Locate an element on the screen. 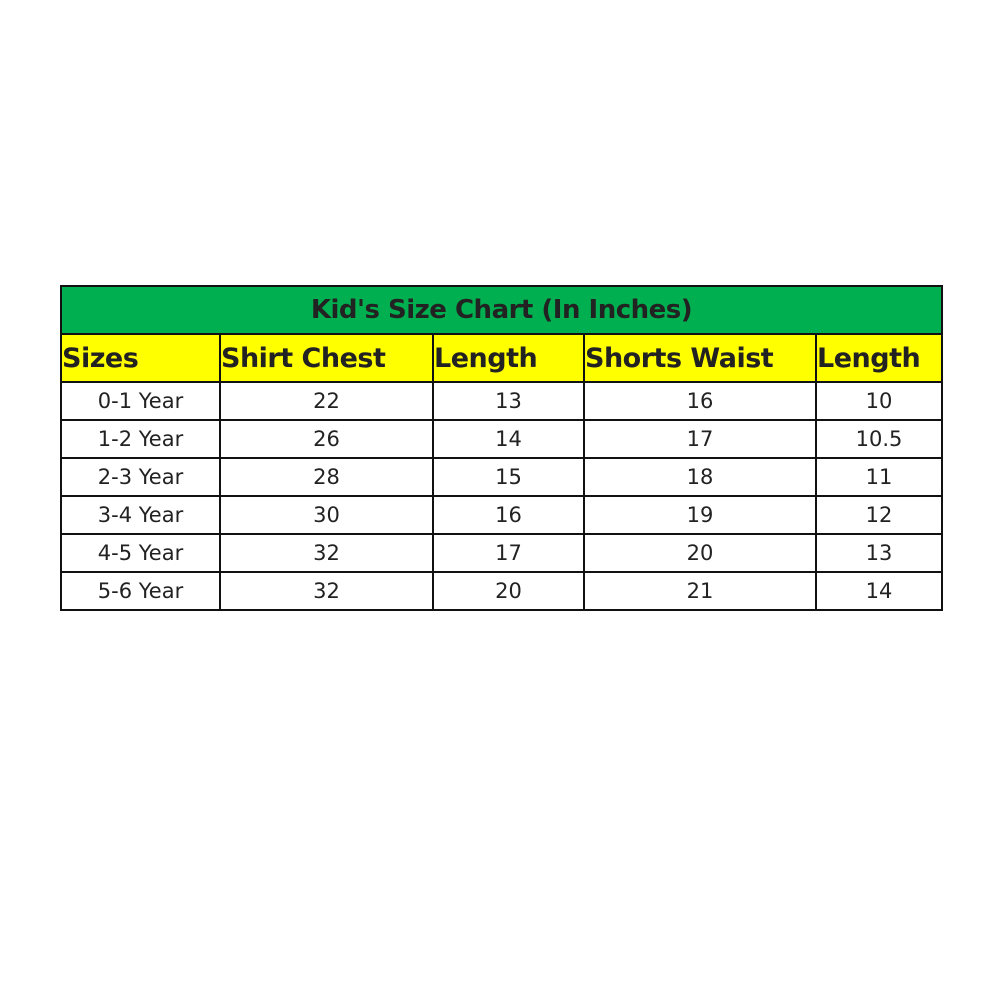 The image size is (1000, 1000). shorts-waist-cell: 16 is located at coordinates (700, 401).